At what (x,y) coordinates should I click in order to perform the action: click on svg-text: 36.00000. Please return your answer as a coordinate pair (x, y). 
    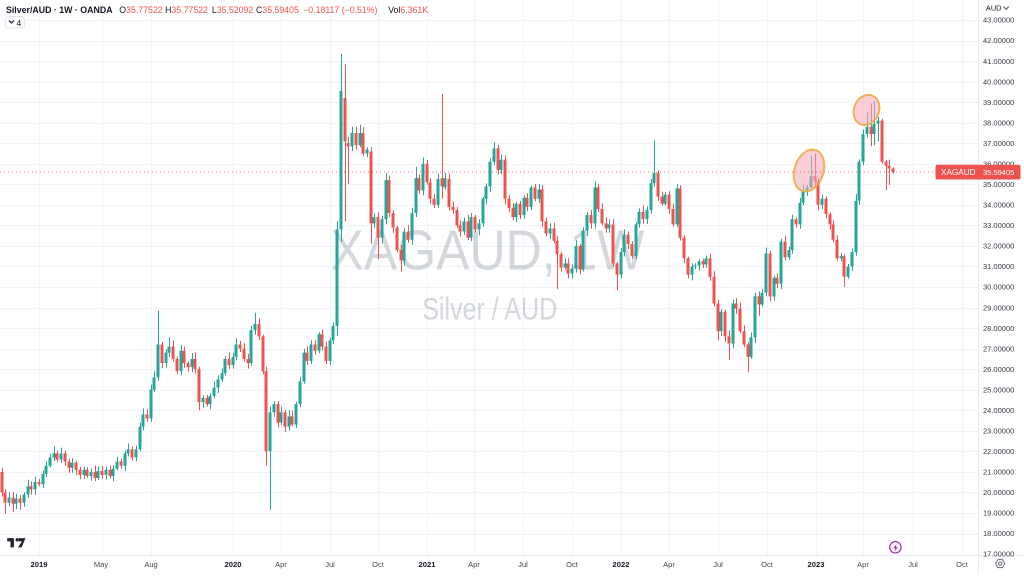
    Looking at the image, I should click on (998, 164).